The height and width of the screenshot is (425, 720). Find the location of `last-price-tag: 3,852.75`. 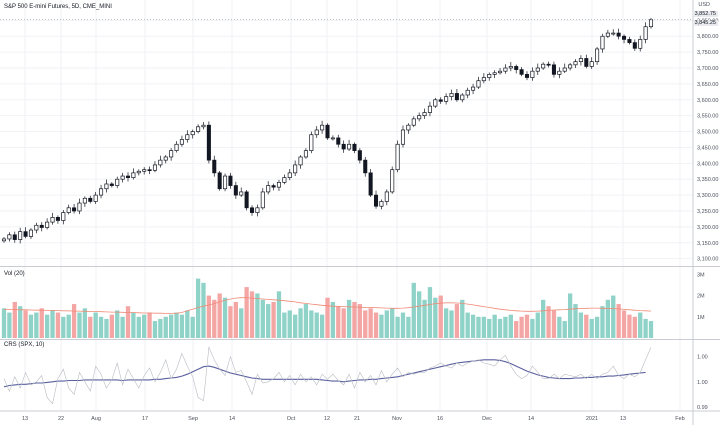

last-price-tag: 3,852.75 is located at coordinates (705, 14).